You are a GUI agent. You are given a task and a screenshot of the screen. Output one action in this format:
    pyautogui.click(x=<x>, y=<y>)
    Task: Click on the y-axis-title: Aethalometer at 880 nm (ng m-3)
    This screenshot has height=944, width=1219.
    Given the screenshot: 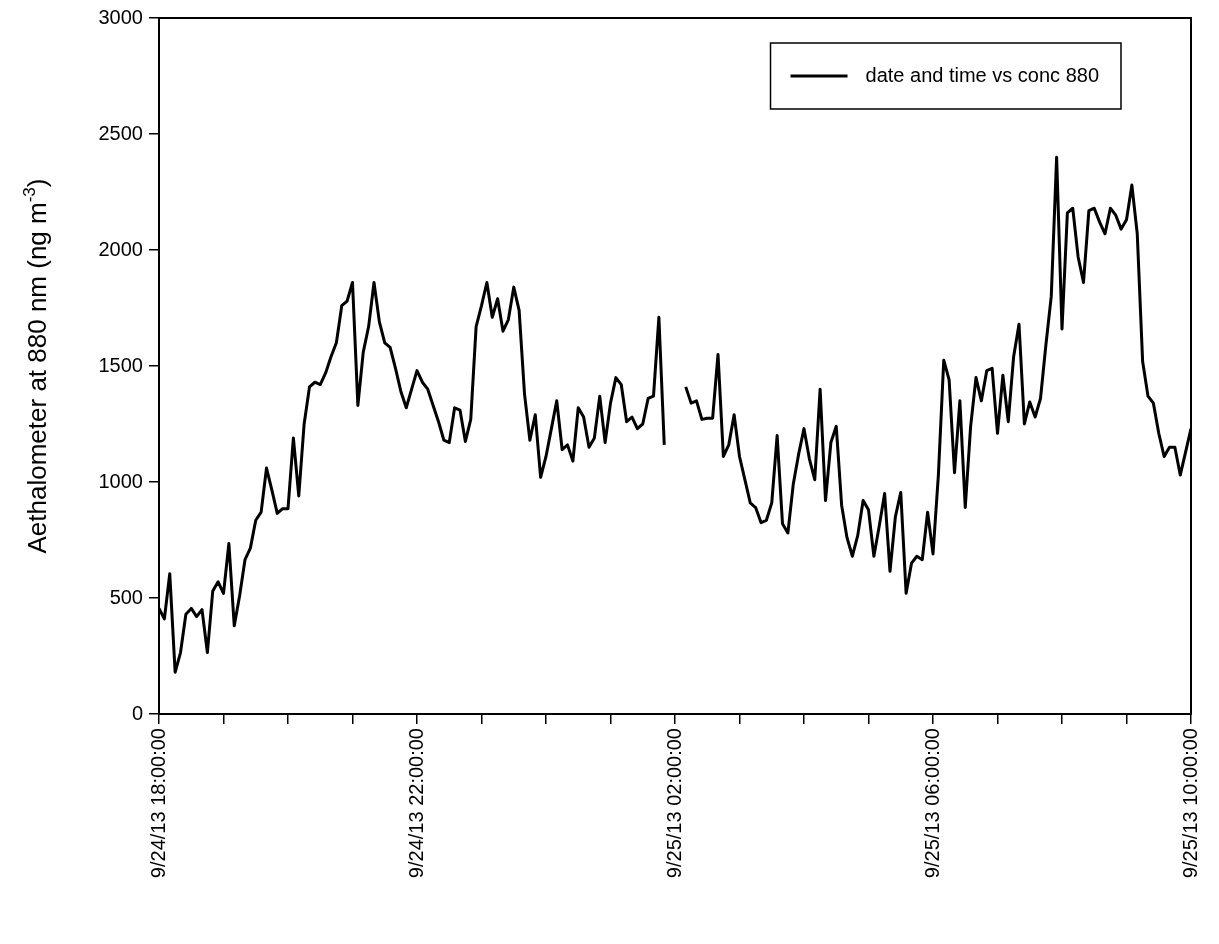 What is the action you would take?
    pyautogui.click(x=36, y=366)
    